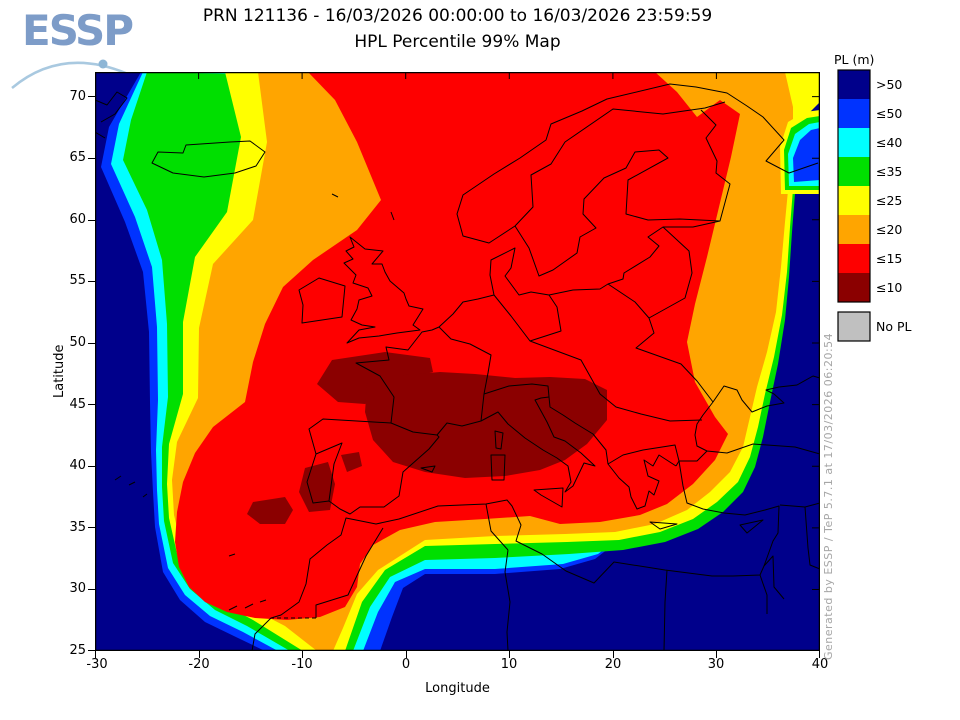 Image resolution: width=960 pixels, height=720 pixels. What do you see at coordinates (889, 229) in the screenshot?
I see `legend-label-le20: ≤20` at bounding box center [889, 229].